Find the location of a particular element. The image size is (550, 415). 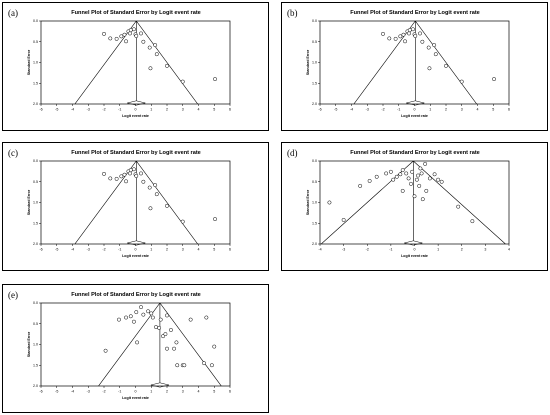

x-tick-label: 6 is located at coordinates (230, 110).